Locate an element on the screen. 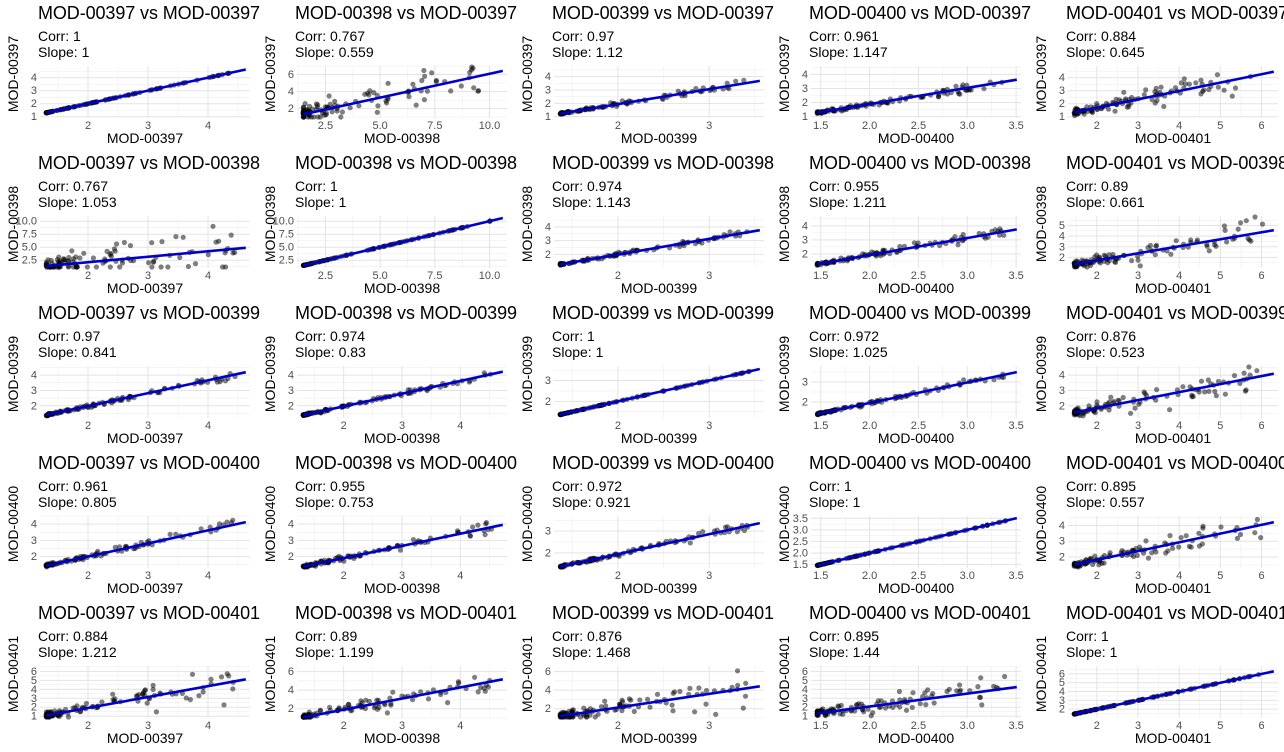 The width and height of the screenshot is (1284, 752). y-axis-label: MOD-00397 is located at coordinates (270, 74).